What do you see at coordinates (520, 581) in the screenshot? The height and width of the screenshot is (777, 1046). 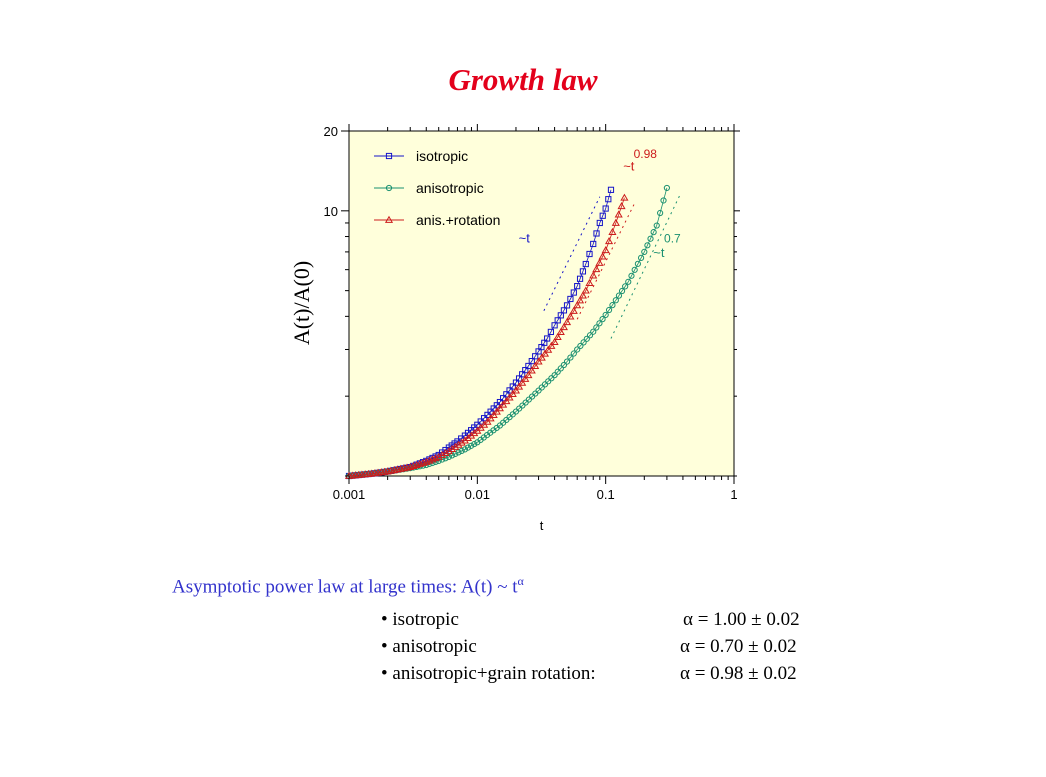 I see `summary-exponent: α` at bounding box center [520, 581].